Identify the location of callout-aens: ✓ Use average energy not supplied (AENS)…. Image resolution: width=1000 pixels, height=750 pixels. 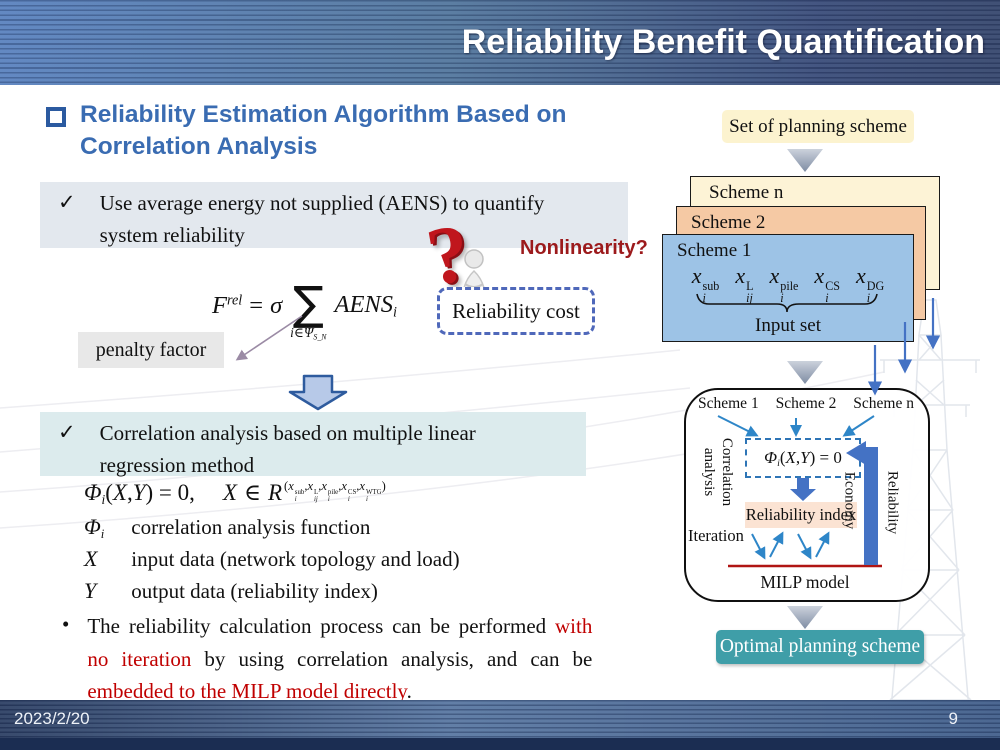
(334, 215).